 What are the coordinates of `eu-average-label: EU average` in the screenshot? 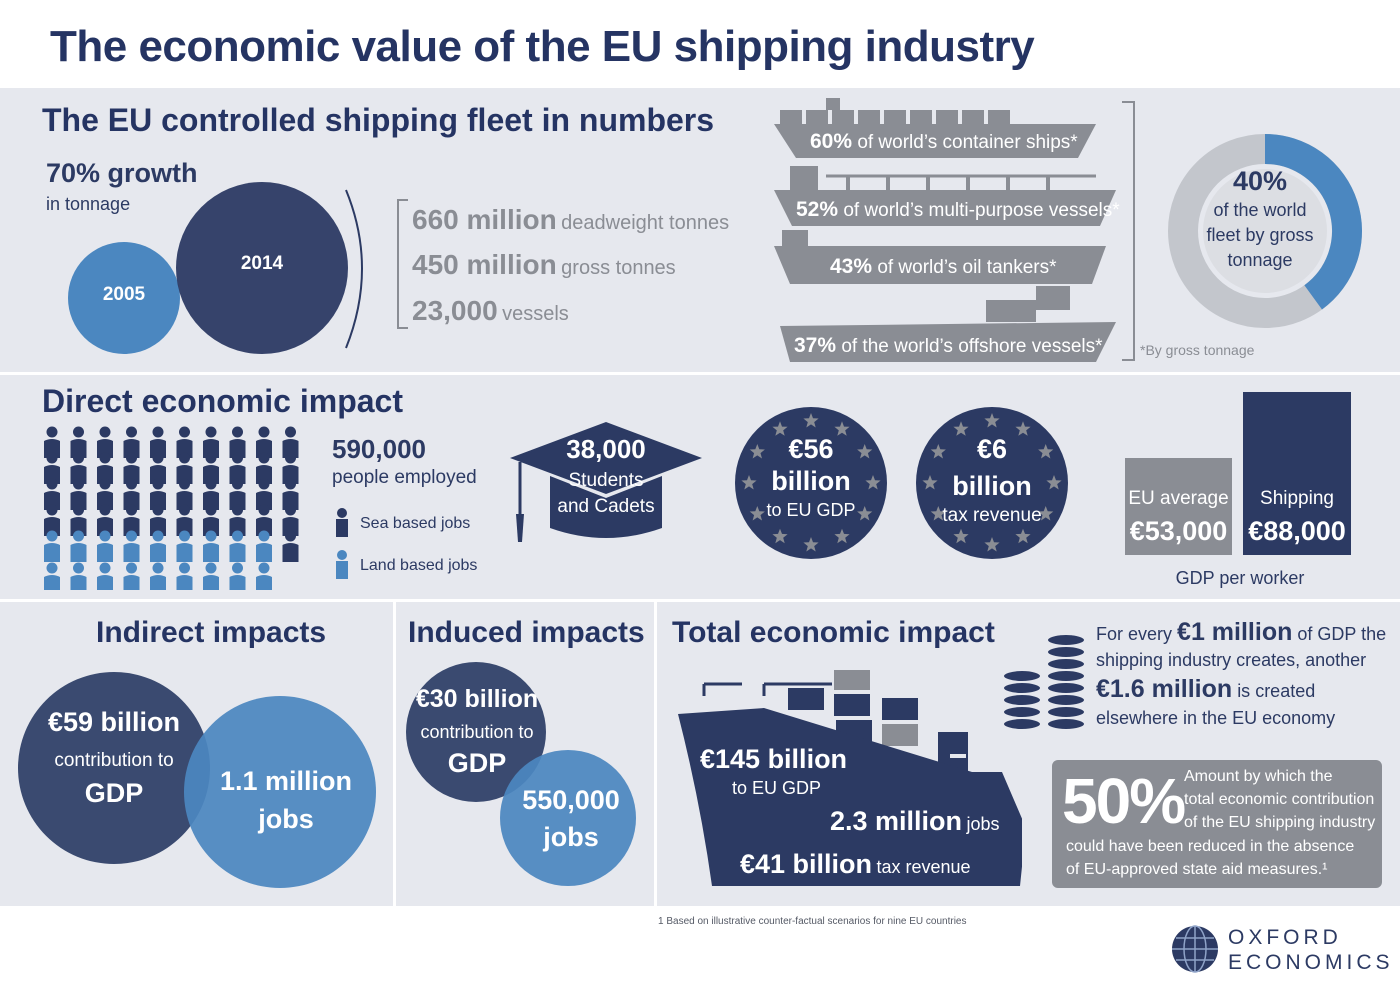 It's located at (1178, 498).